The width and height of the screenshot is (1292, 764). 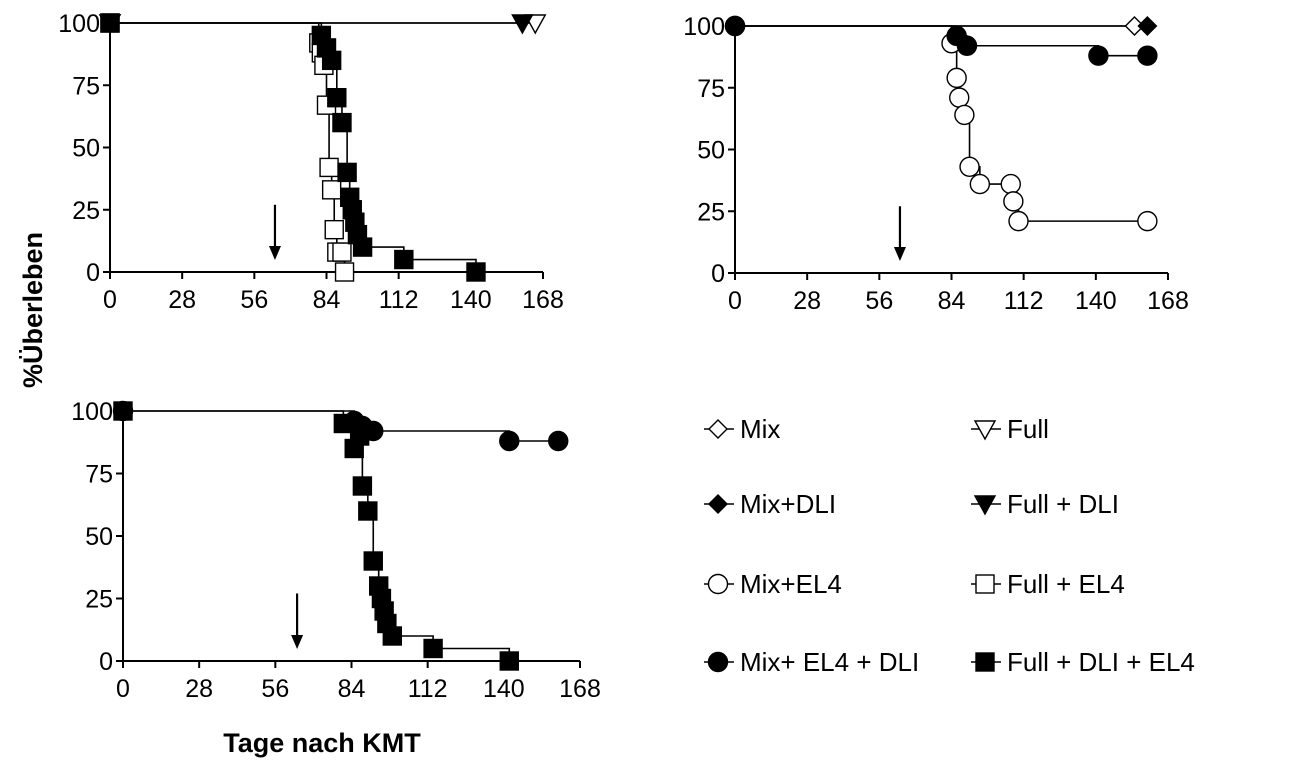 I want to click on legend-entry: Full, so click(x=1010, y=429).